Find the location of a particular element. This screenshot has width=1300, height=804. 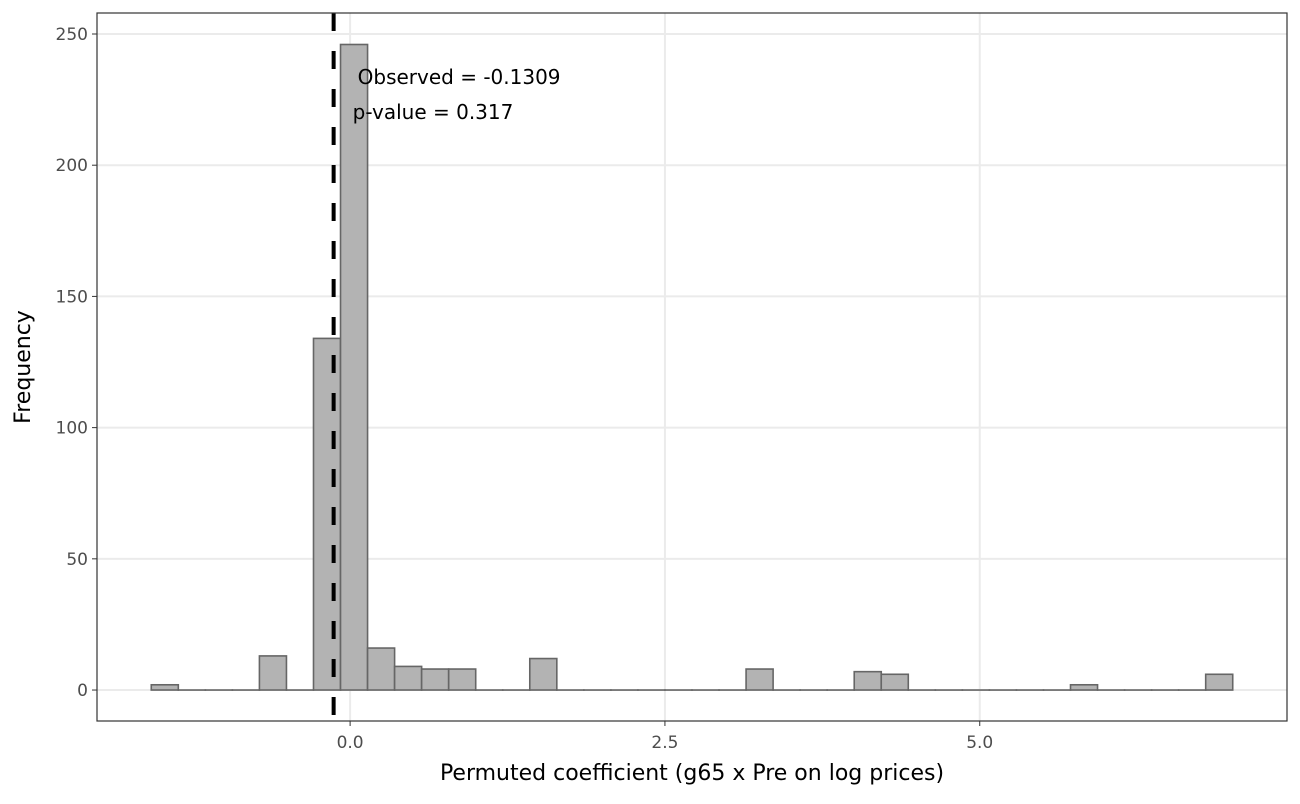

y-tick-label: 150 is located at coordinates (72, 297).